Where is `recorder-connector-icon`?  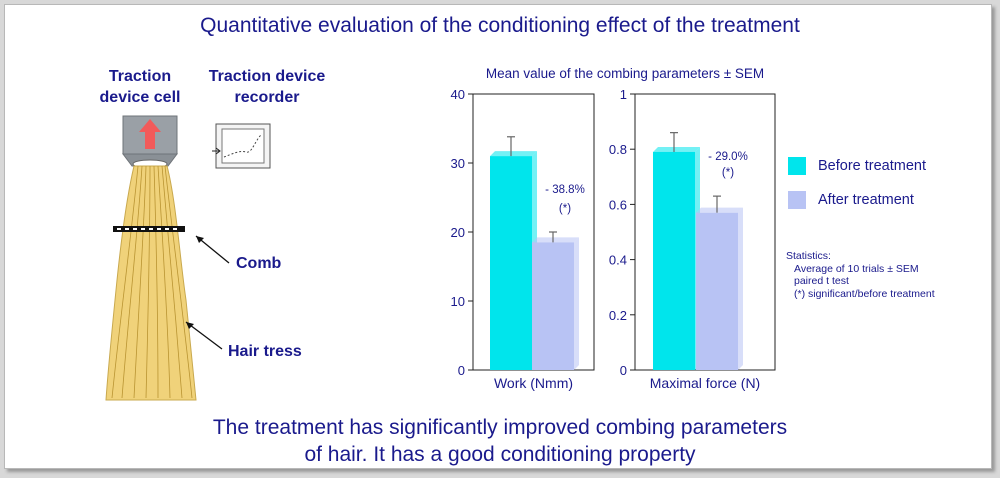 recorder-connector-icon is located at coordinates (216, 151).